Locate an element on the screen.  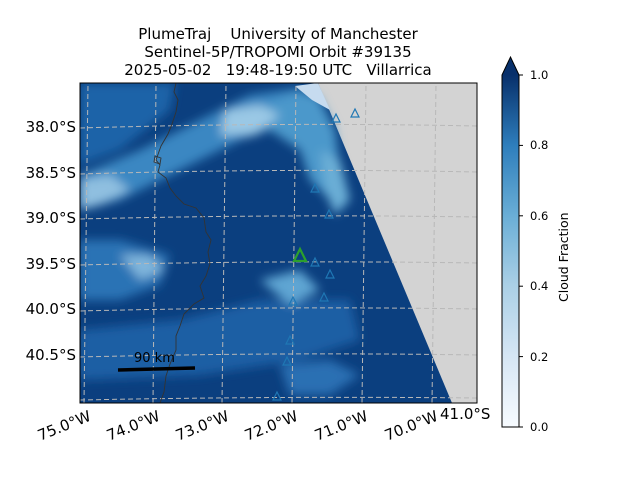
lat-label: 38.0°S is located at coordinates (50, 127).